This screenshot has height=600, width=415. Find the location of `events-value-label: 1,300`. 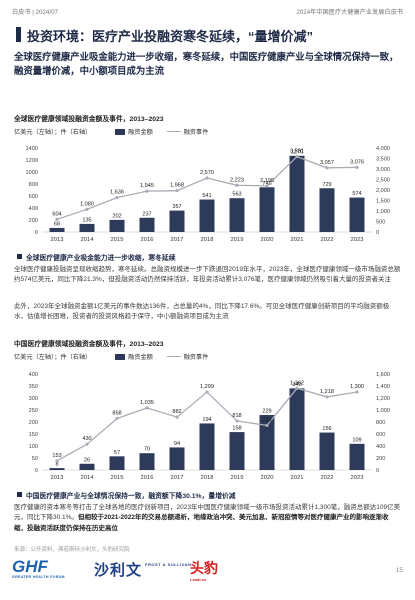

events-value-label: 1,300 is located at coordinates (357, 387).